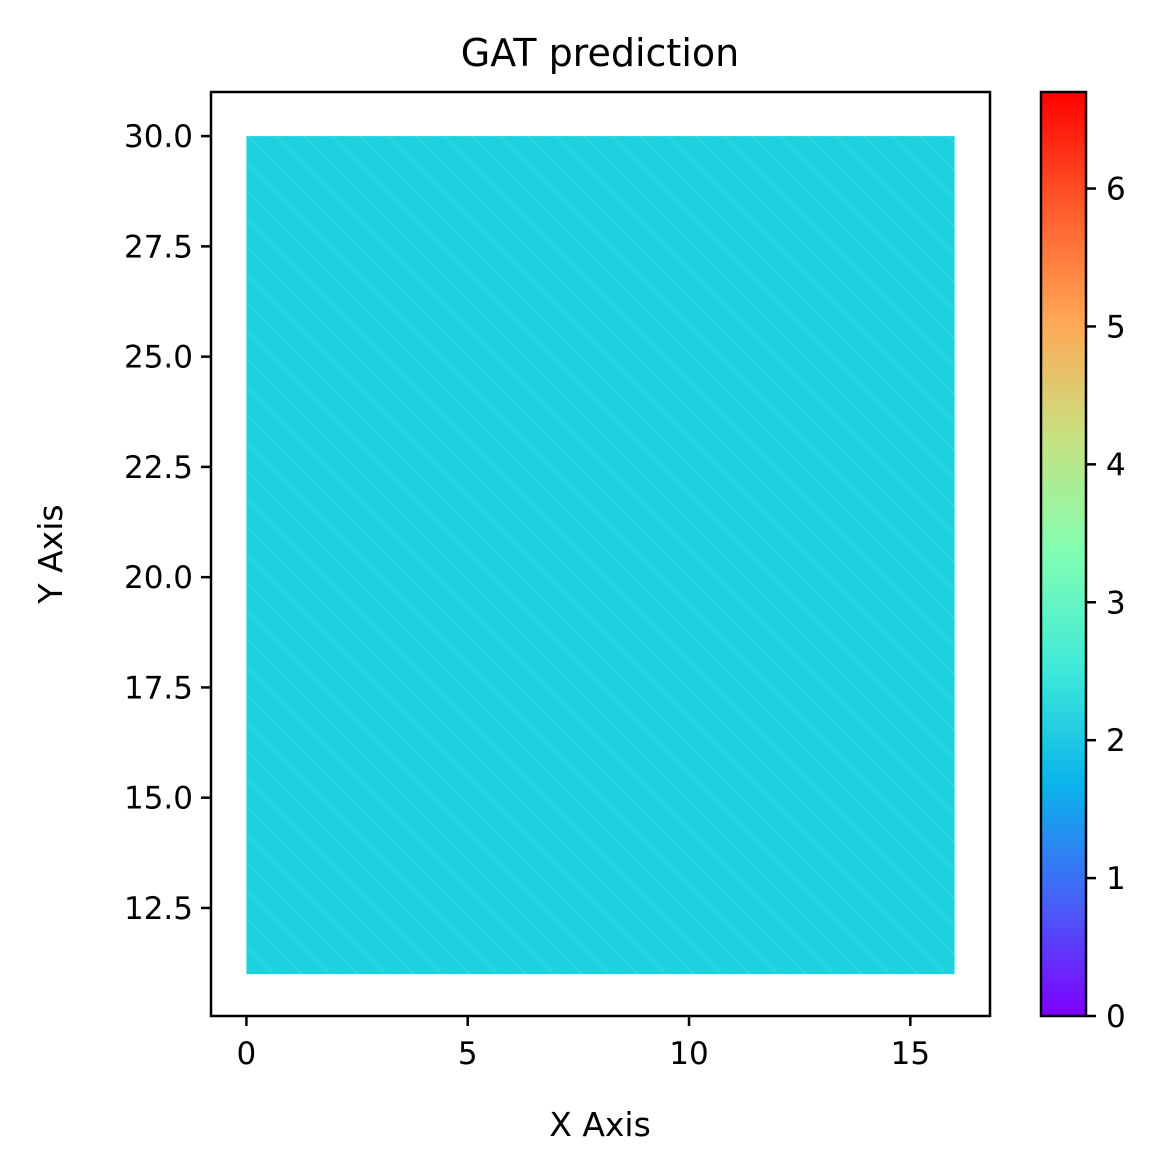  What do you see at coordinates (1116, 1017) in the screenshot?
I see `colorbar-tick-label: 0` at bounding box center [1116, 1017].